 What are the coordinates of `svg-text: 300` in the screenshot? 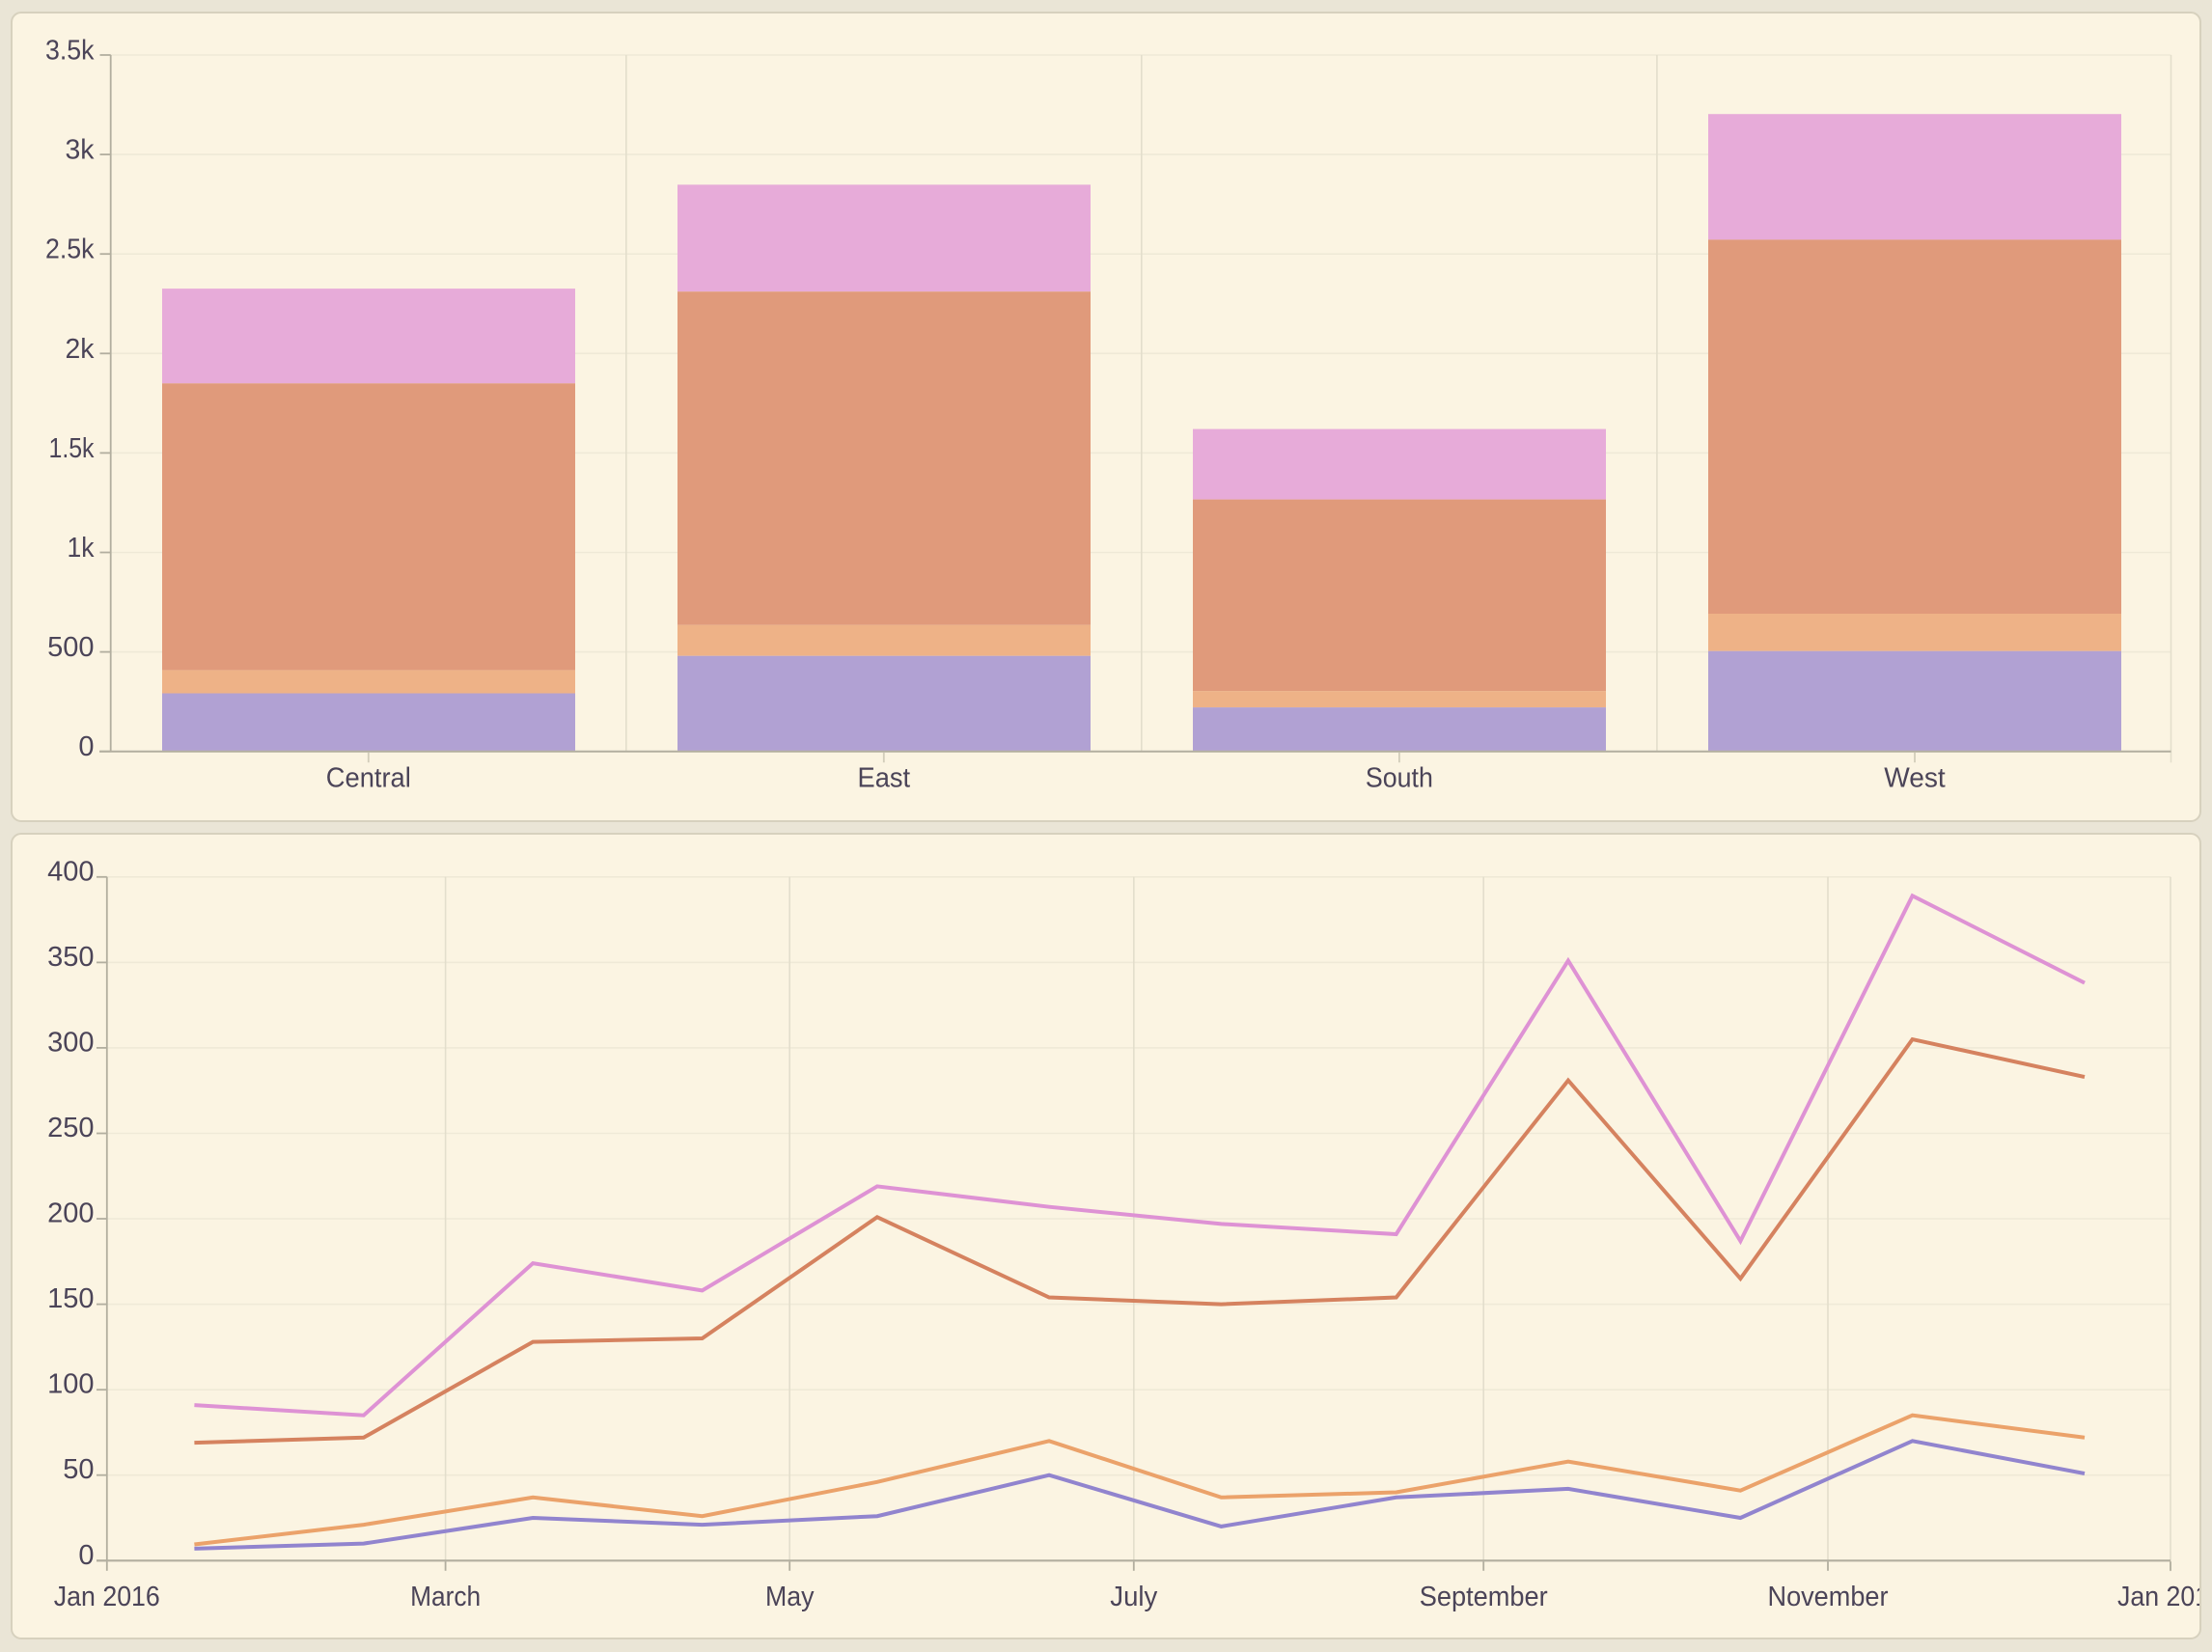 It's located at (70, 1042).